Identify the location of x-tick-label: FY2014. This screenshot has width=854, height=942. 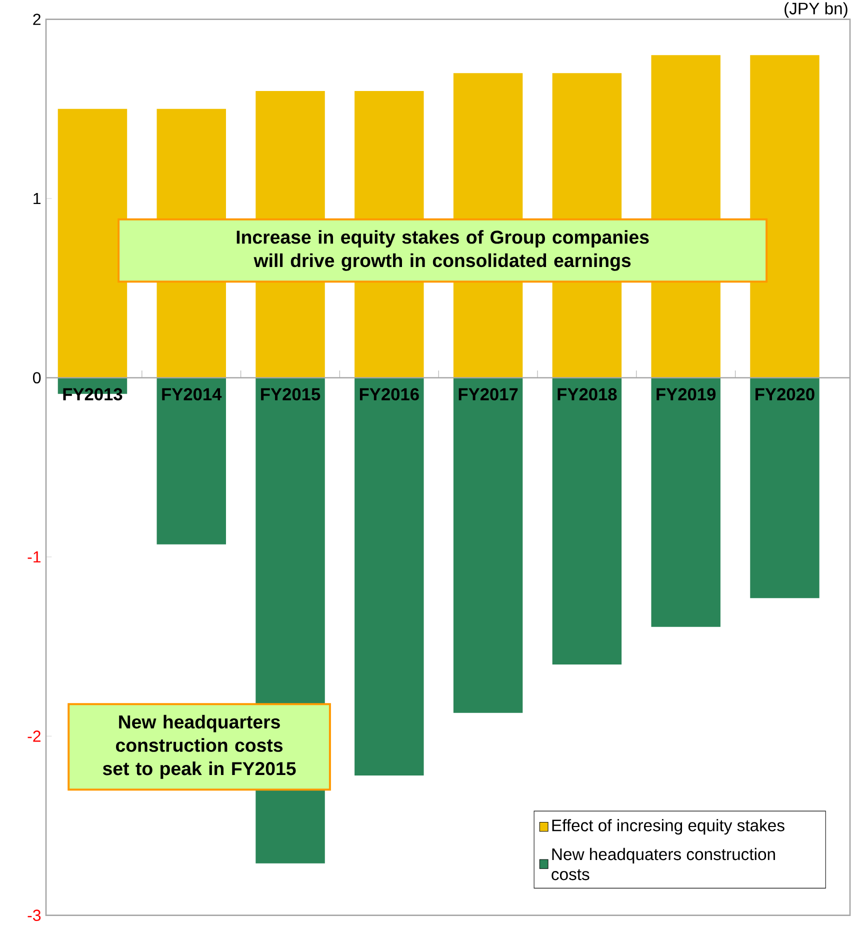
(192, 394).